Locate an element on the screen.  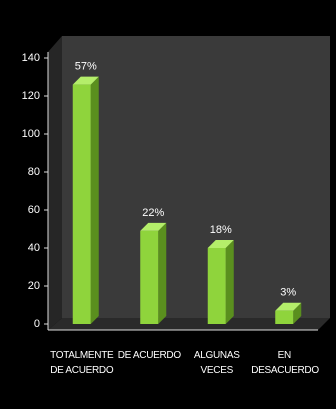
x-tick-label: TOTALMENTE DE ACUERDO is located at coordinates (82, 363).